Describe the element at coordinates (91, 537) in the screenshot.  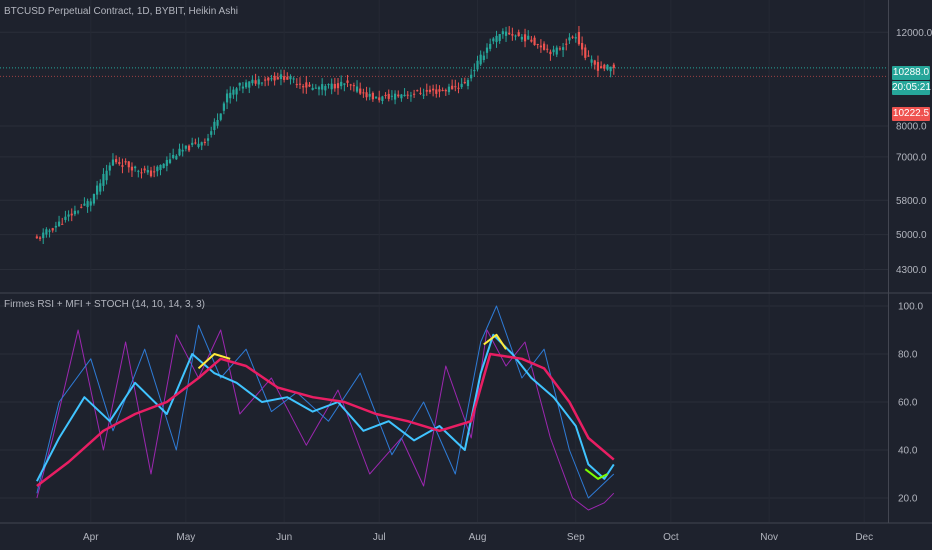
I see `time-axis-tick: Apr` at that location.